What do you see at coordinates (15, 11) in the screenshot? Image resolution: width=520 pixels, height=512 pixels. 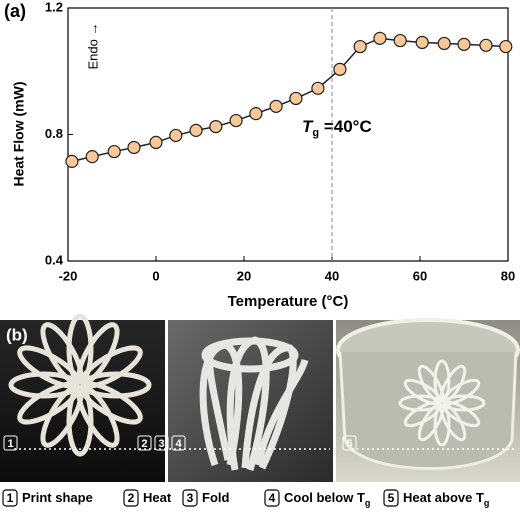 I see `panel-label: (a)` at bounding box center [15, 11].